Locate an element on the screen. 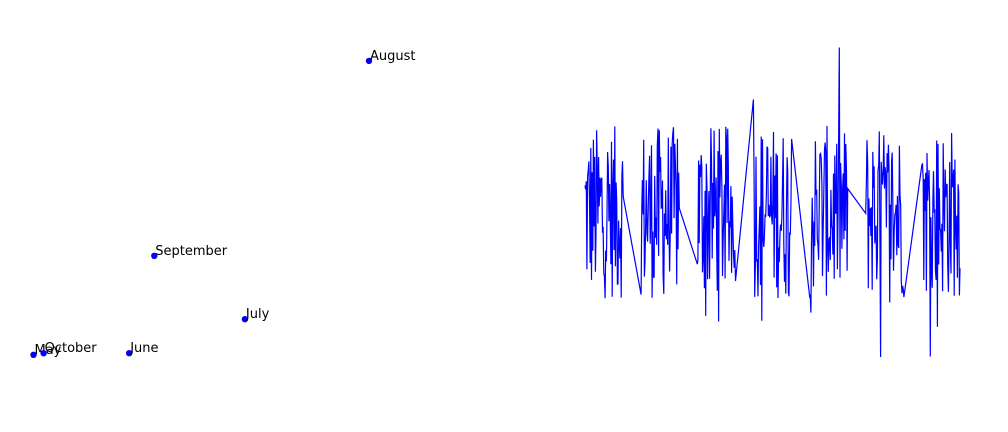  scatter-point-october is located at coordinates (43, 353).